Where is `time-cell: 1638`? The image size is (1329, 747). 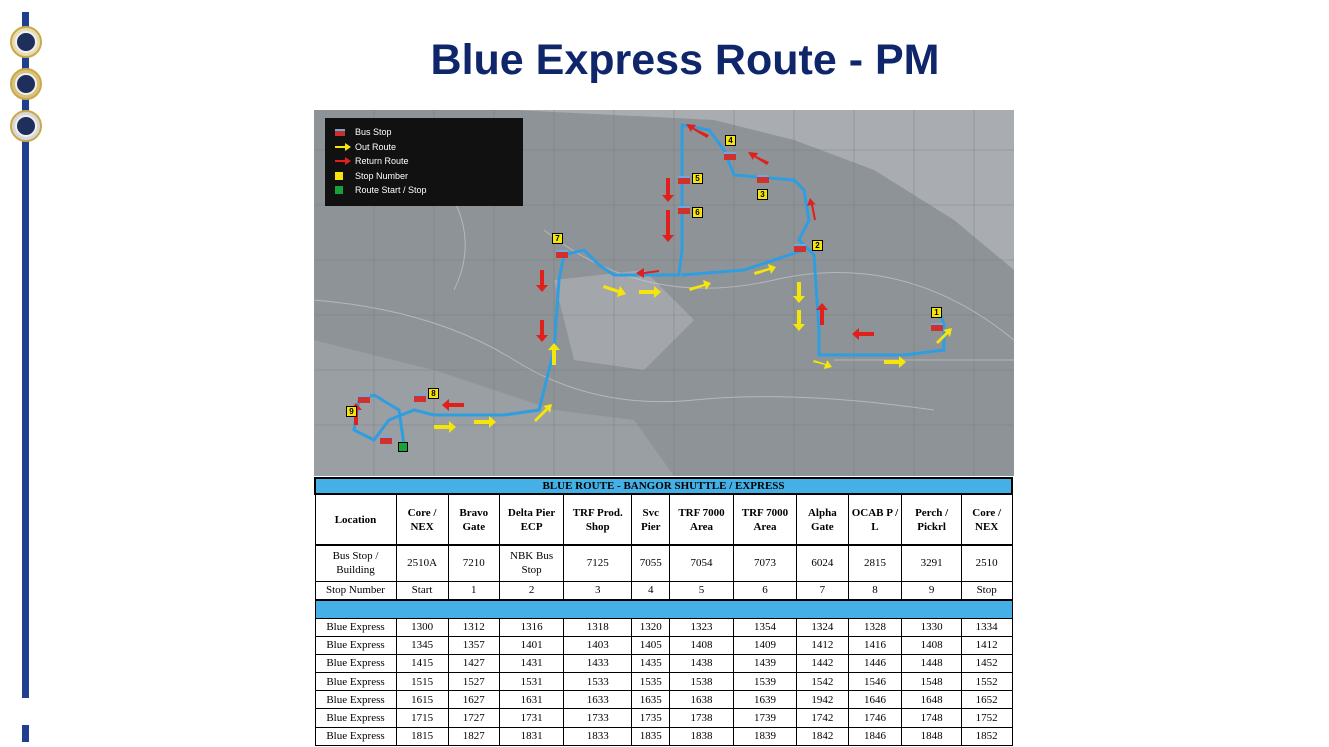
time-cell: 1638 is located at coordinates (701, 700).